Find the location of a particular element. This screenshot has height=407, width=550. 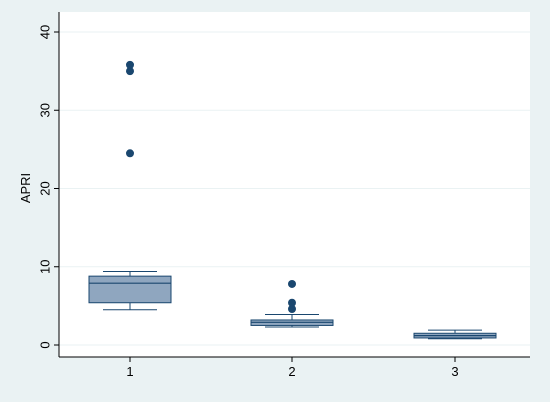

x-tick-label: 3 is located at coordinates (454, 371).